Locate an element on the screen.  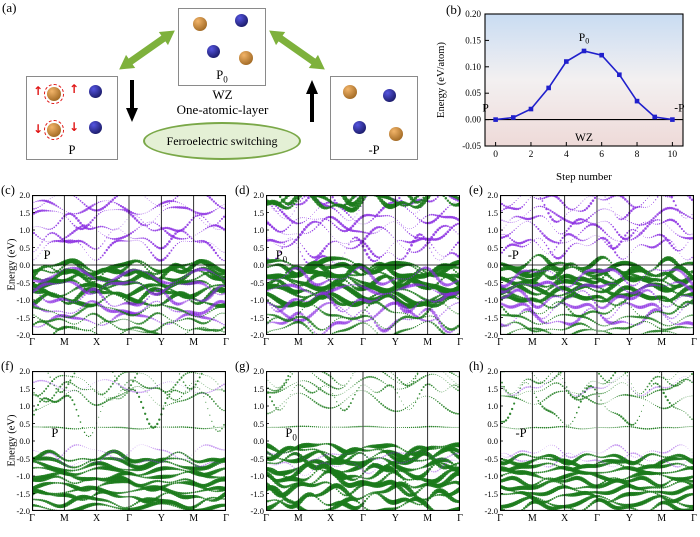
state-annotation: -P is located at coordinates (513, 255).